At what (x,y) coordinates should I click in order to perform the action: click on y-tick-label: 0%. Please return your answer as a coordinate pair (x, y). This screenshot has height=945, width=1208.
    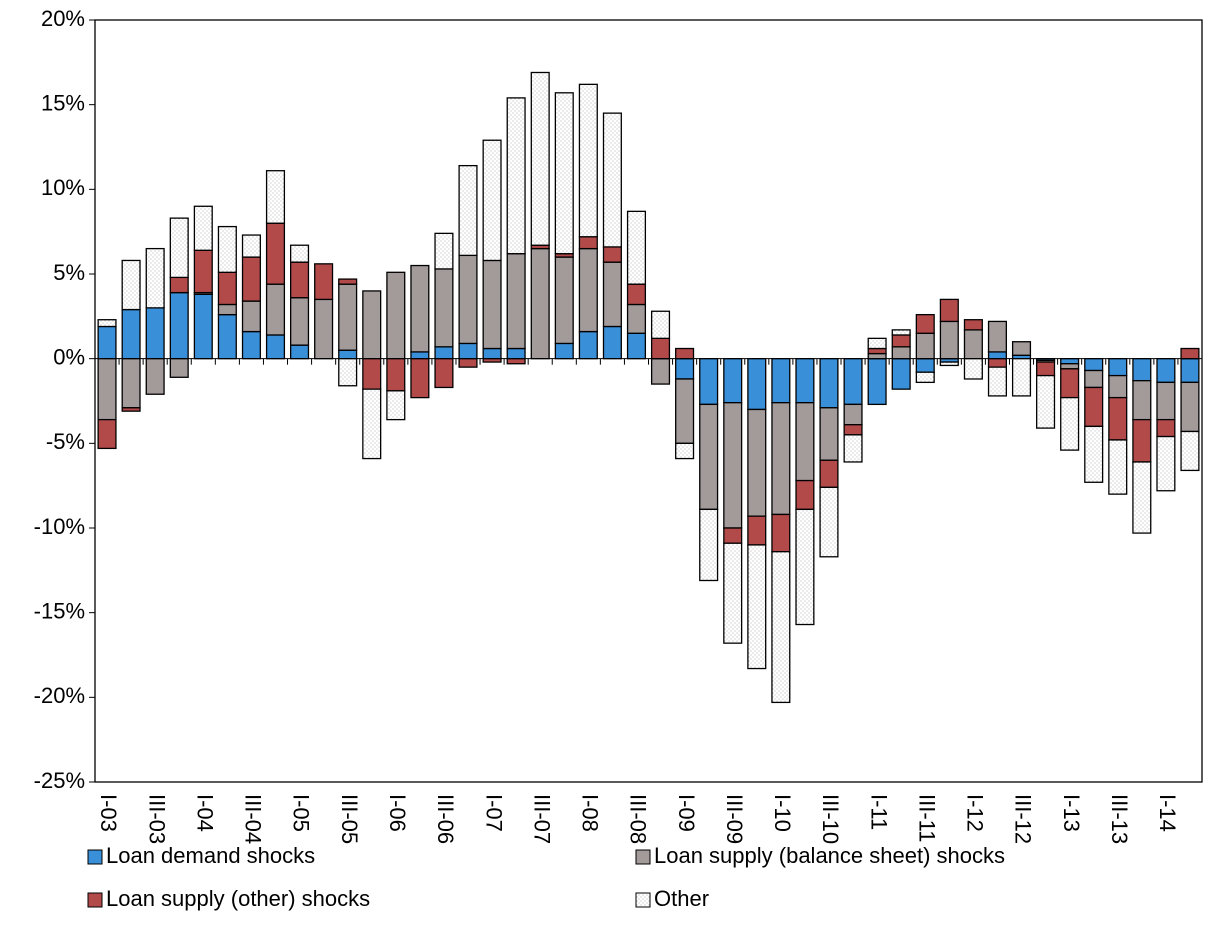
    Looking at the image, I should click on (69, 356).